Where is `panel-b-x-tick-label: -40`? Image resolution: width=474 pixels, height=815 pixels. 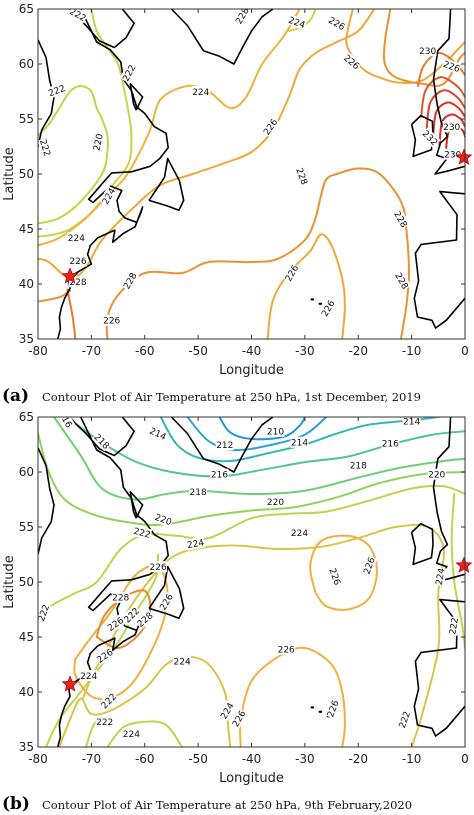 panel-b-x-tick-label: -40 is located at coordinates (252, 759).